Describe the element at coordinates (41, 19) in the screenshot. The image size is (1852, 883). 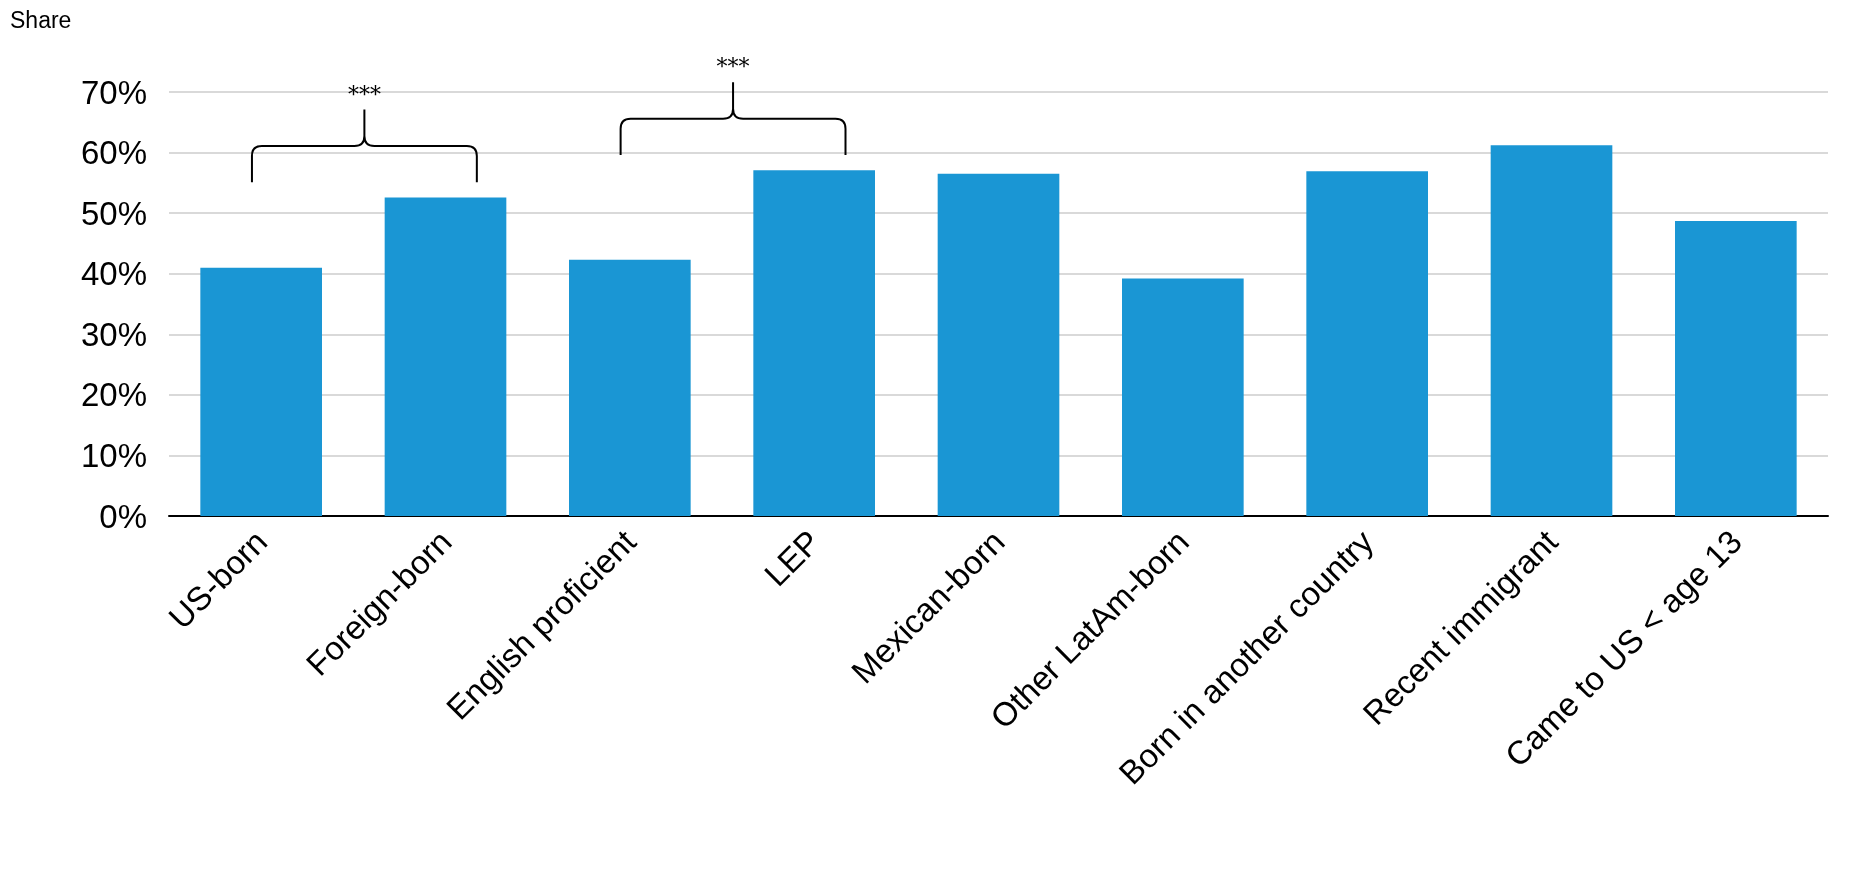
I see `y-axis-title: Share` at that location.